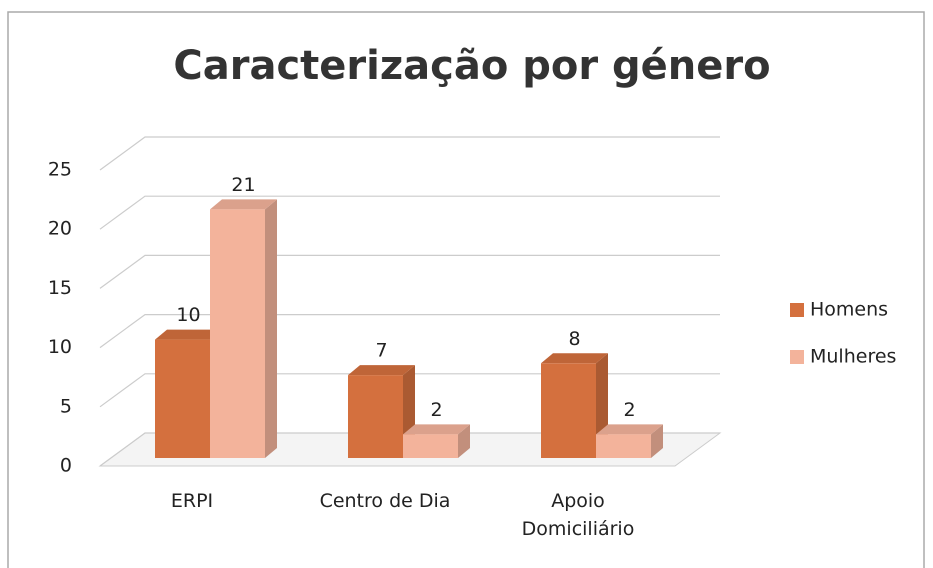  Describe the element at coordinates (578, 515) in the screenshot. I see `x-tick-label: Apoio Domiciliário` at that location.